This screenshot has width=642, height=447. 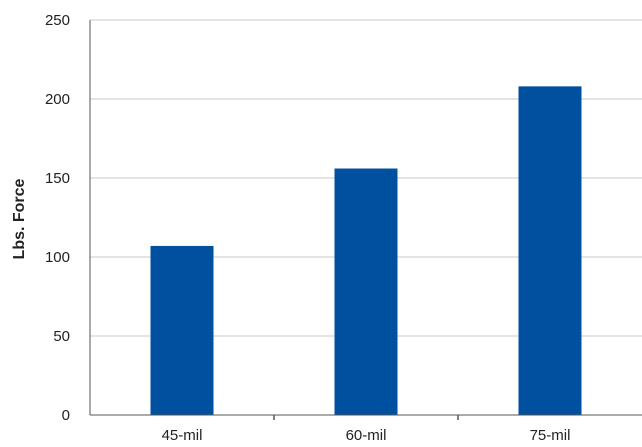 I want to click on y-tick-label: 0, so click(x=66, y=415).